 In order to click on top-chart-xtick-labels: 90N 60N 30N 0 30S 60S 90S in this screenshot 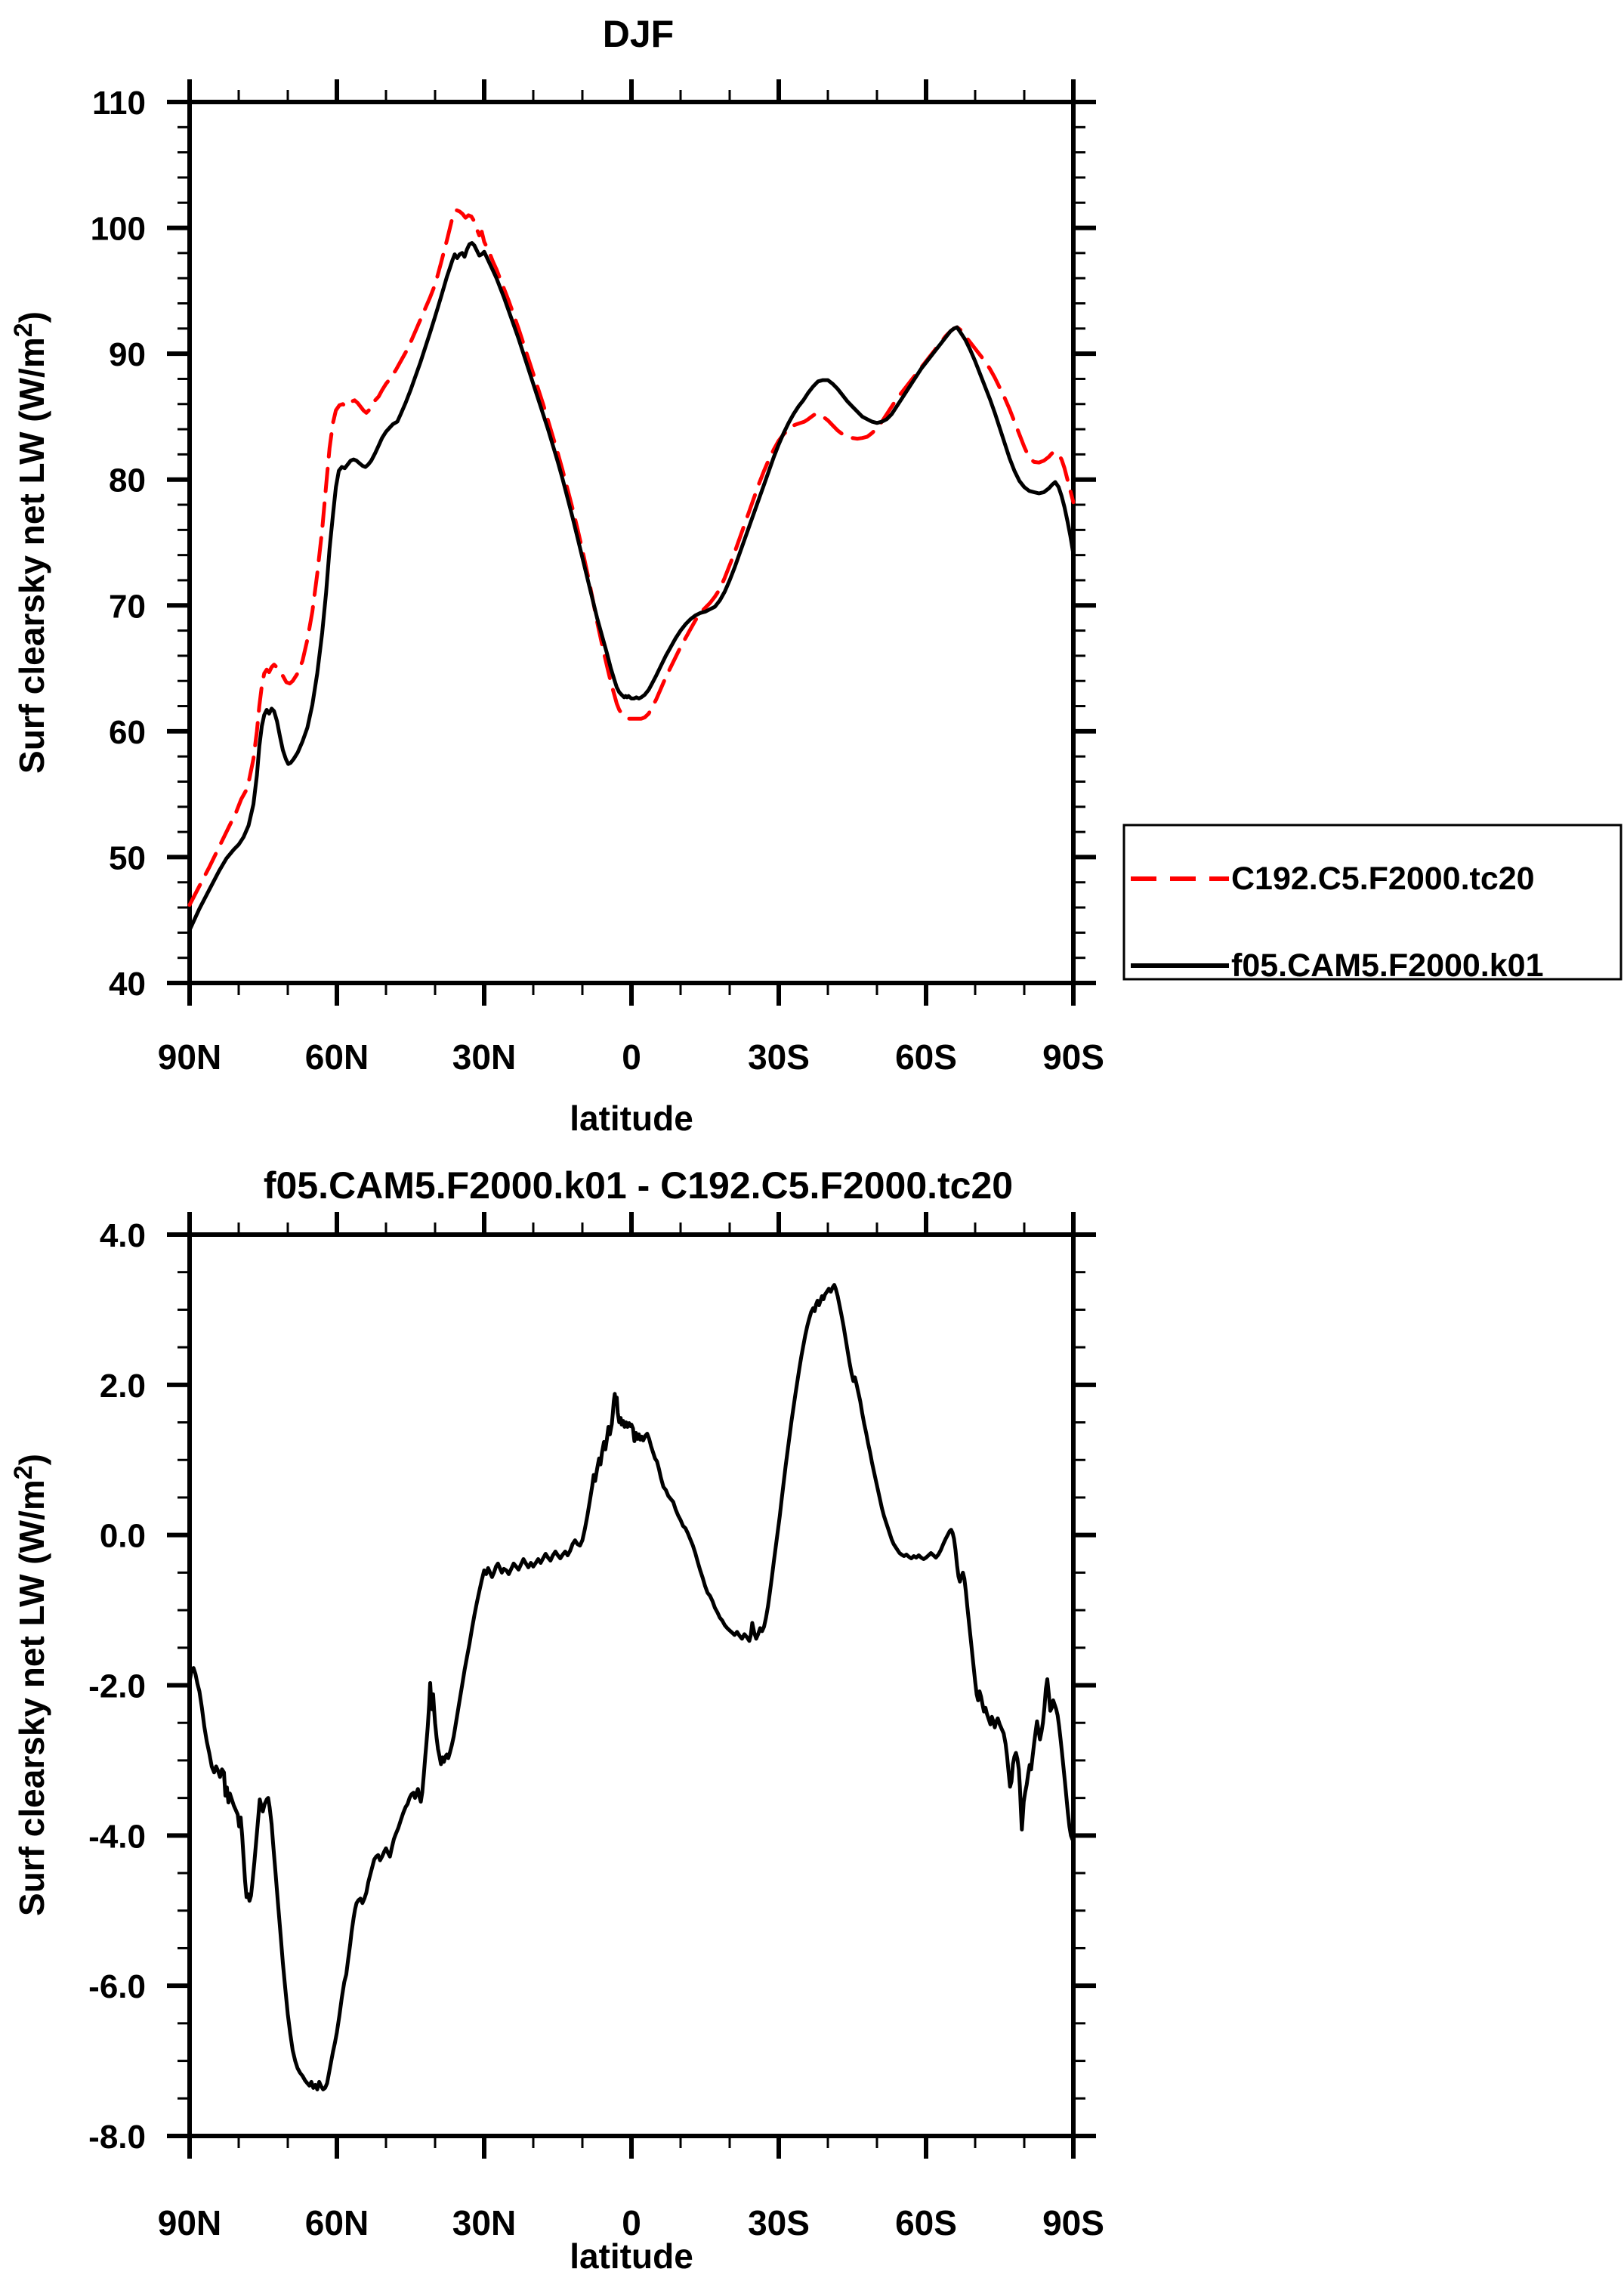, I will do `click(631, 1057)`.